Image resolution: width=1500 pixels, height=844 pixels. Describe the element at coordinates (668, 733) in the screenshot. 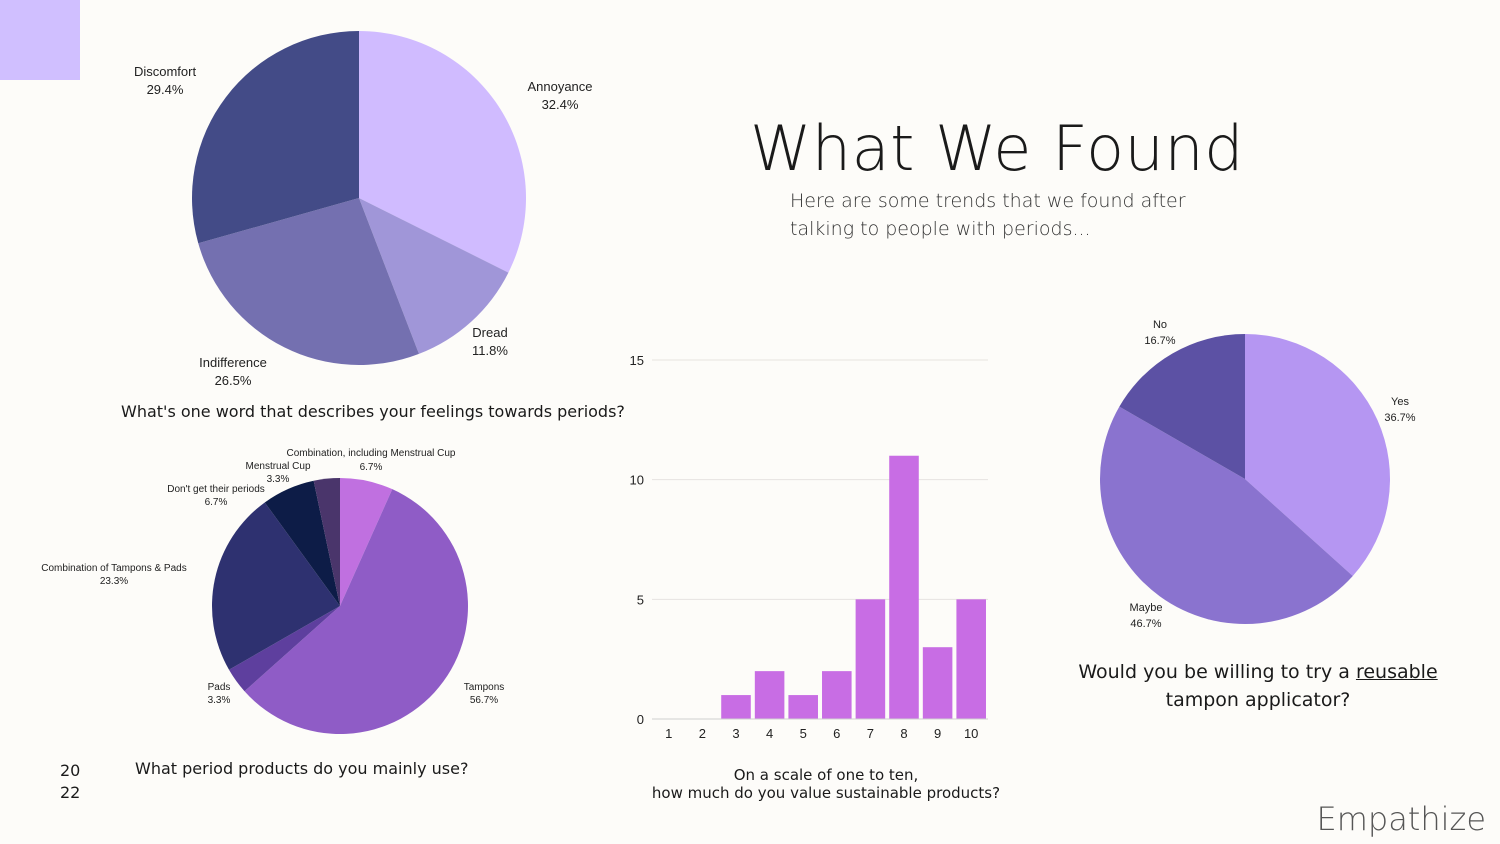

I see `x-tick-label: 1` at that location.